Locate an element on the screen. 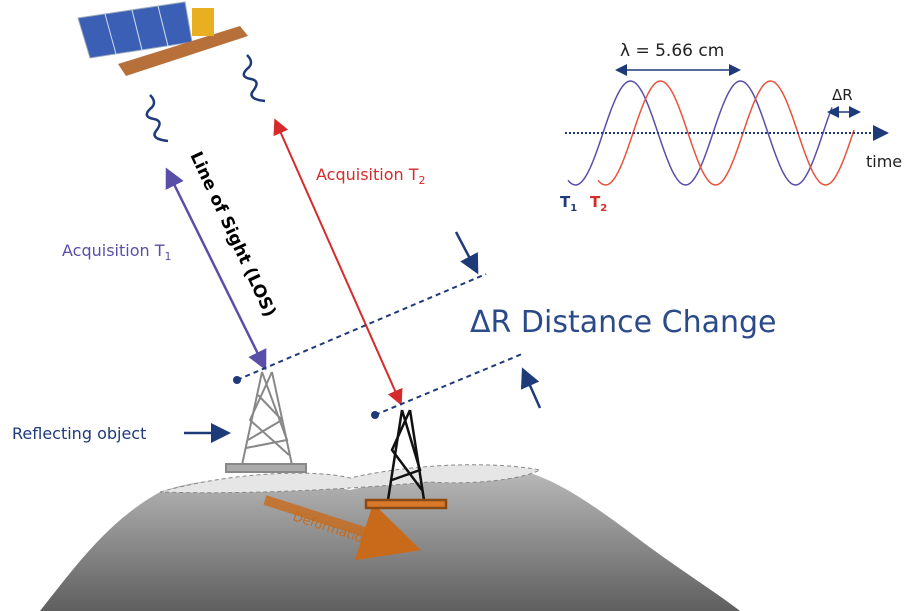 This screenshot has width=914, height=611. wave-t1 is located at coordinates (700, 133).